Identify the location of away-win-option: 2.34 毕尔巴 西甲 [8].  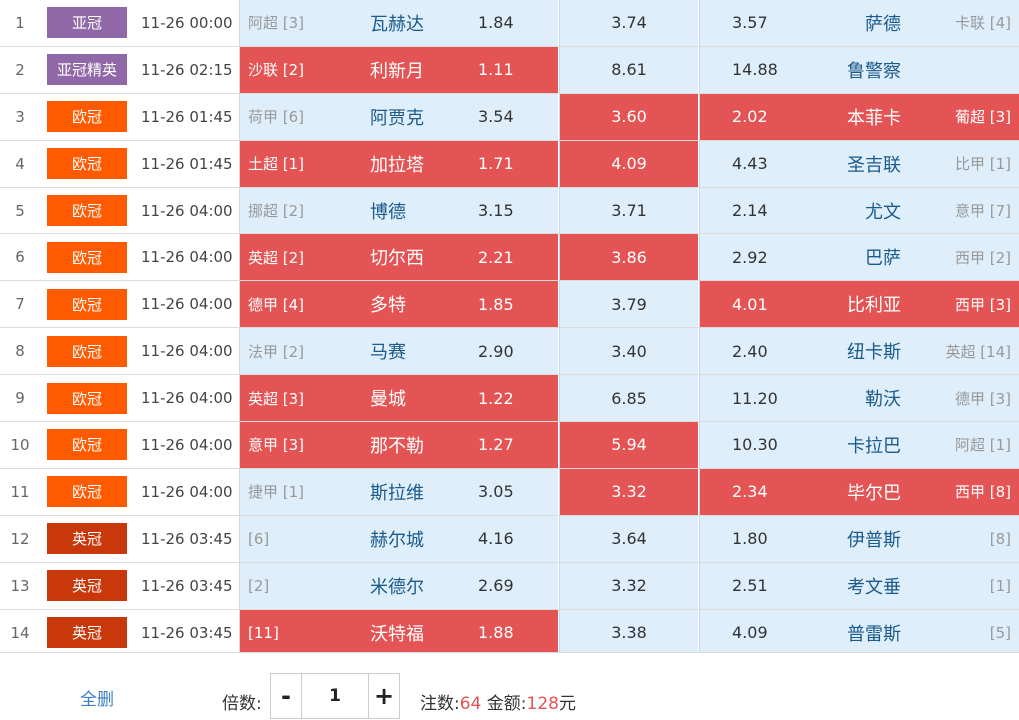
(859, 491).